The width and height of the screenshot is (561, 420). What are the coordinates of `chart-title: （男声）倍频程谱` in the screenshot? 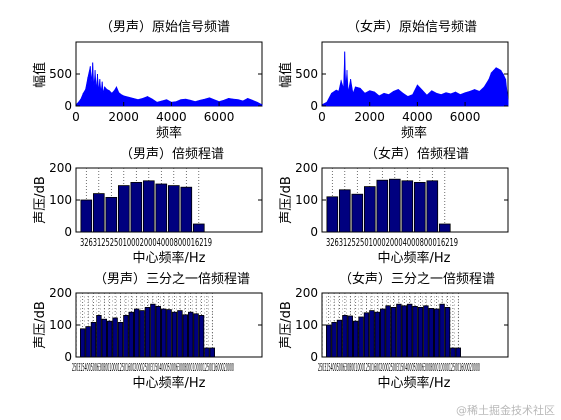 It's located at (172, 154).